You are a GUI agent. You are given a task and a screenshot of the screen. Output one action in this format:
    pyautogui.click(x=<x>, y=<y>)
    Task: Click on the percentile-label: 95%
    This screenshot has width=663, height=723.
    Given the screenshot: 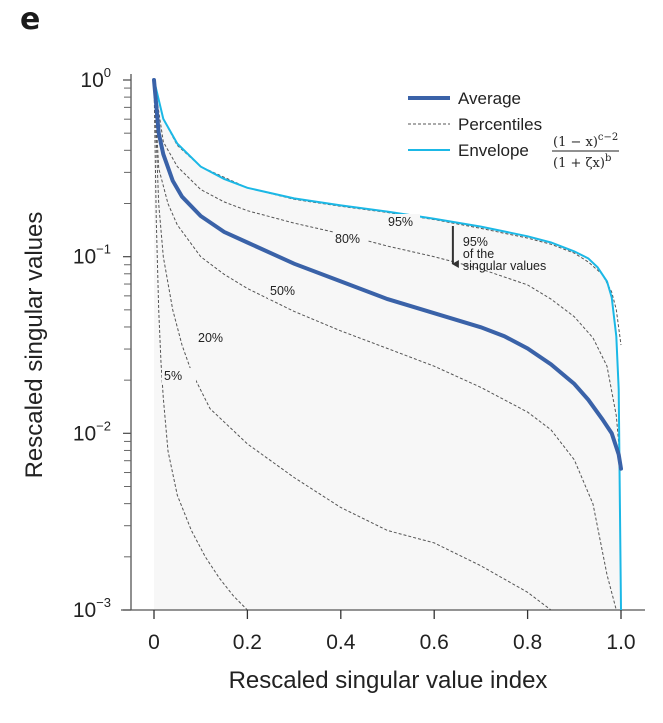 What is the action you would take?
    pyautogui.click(x=400, y=222)
    